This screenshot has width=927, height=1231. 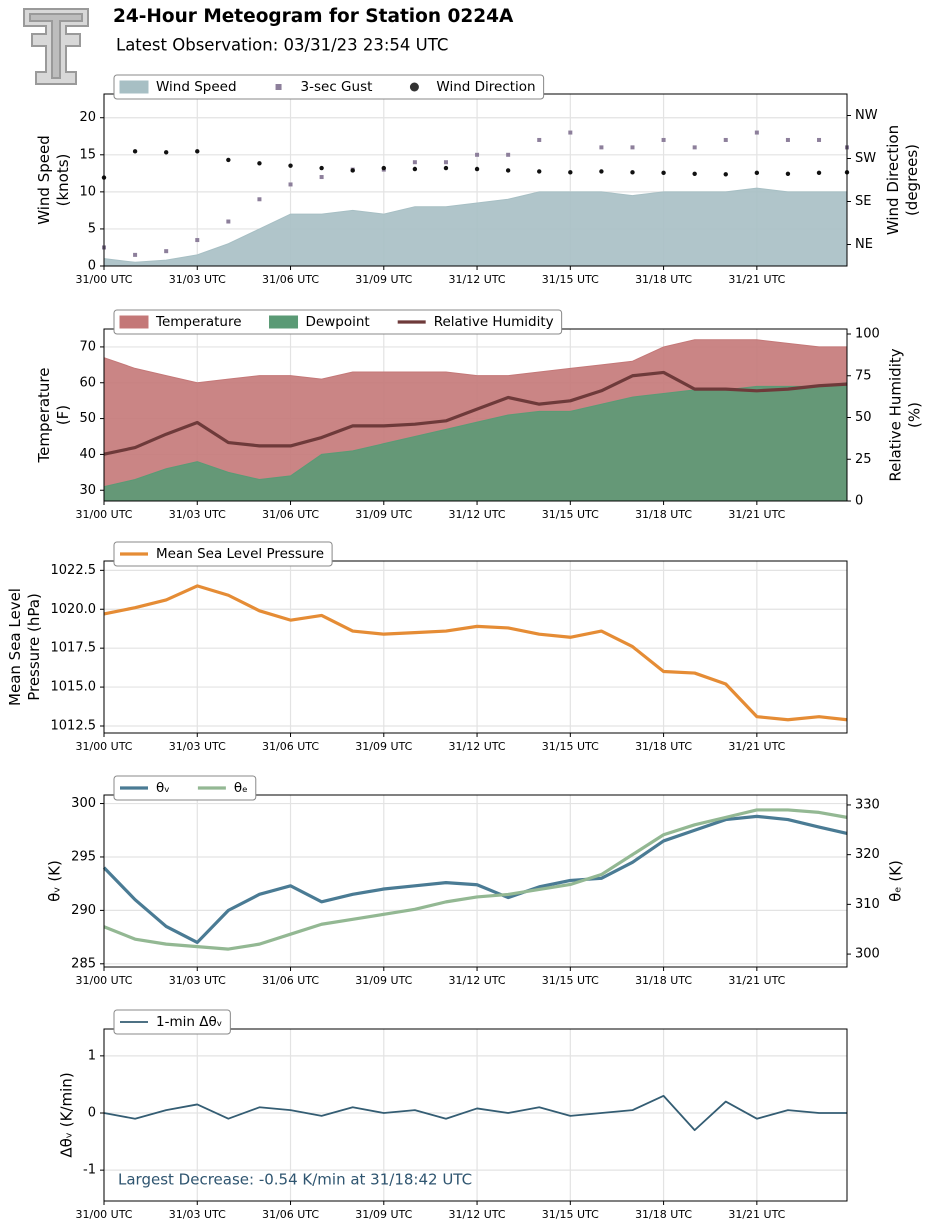 What do you see at coordinates (912, 180) in the screenshot?
I see `y2-axis-label: (degrees)` at bounding box center [912, 180].